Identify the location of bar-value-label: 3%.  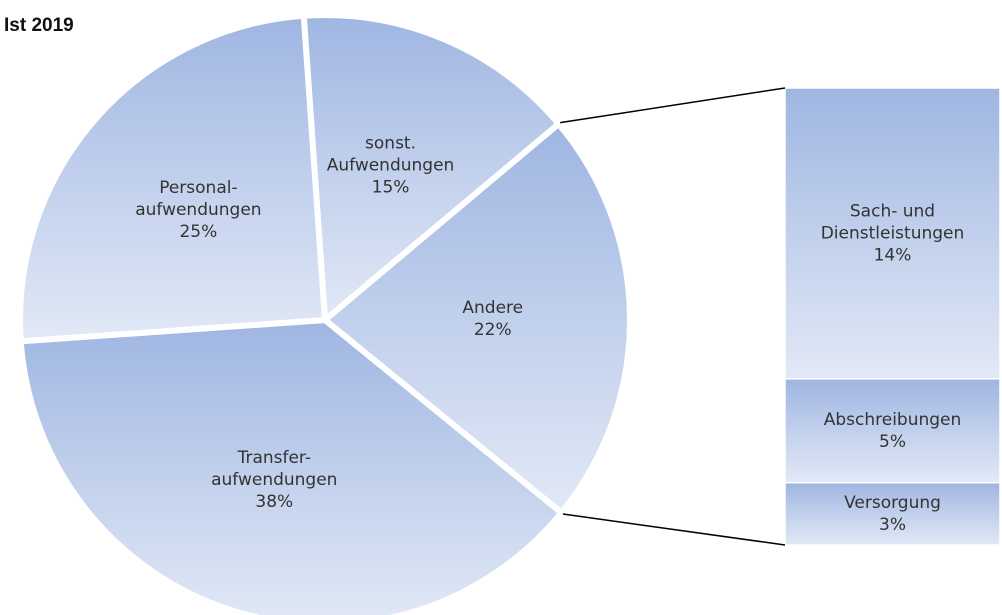
(892, 525).